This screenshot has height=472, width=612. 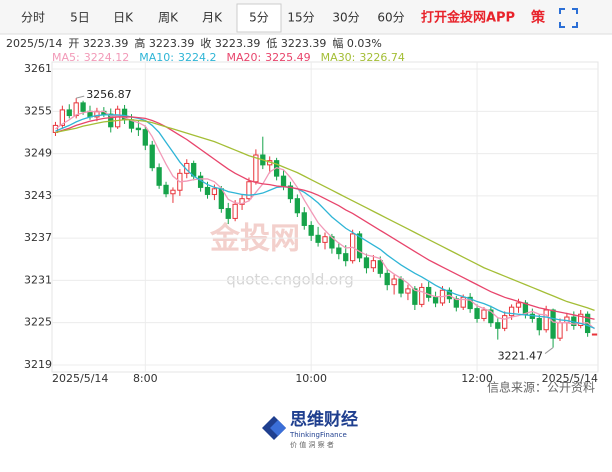 What do you see at coordinates (168, 18) in the screenshot?
I see `tab: 周K` at bounding box center [168, 18].